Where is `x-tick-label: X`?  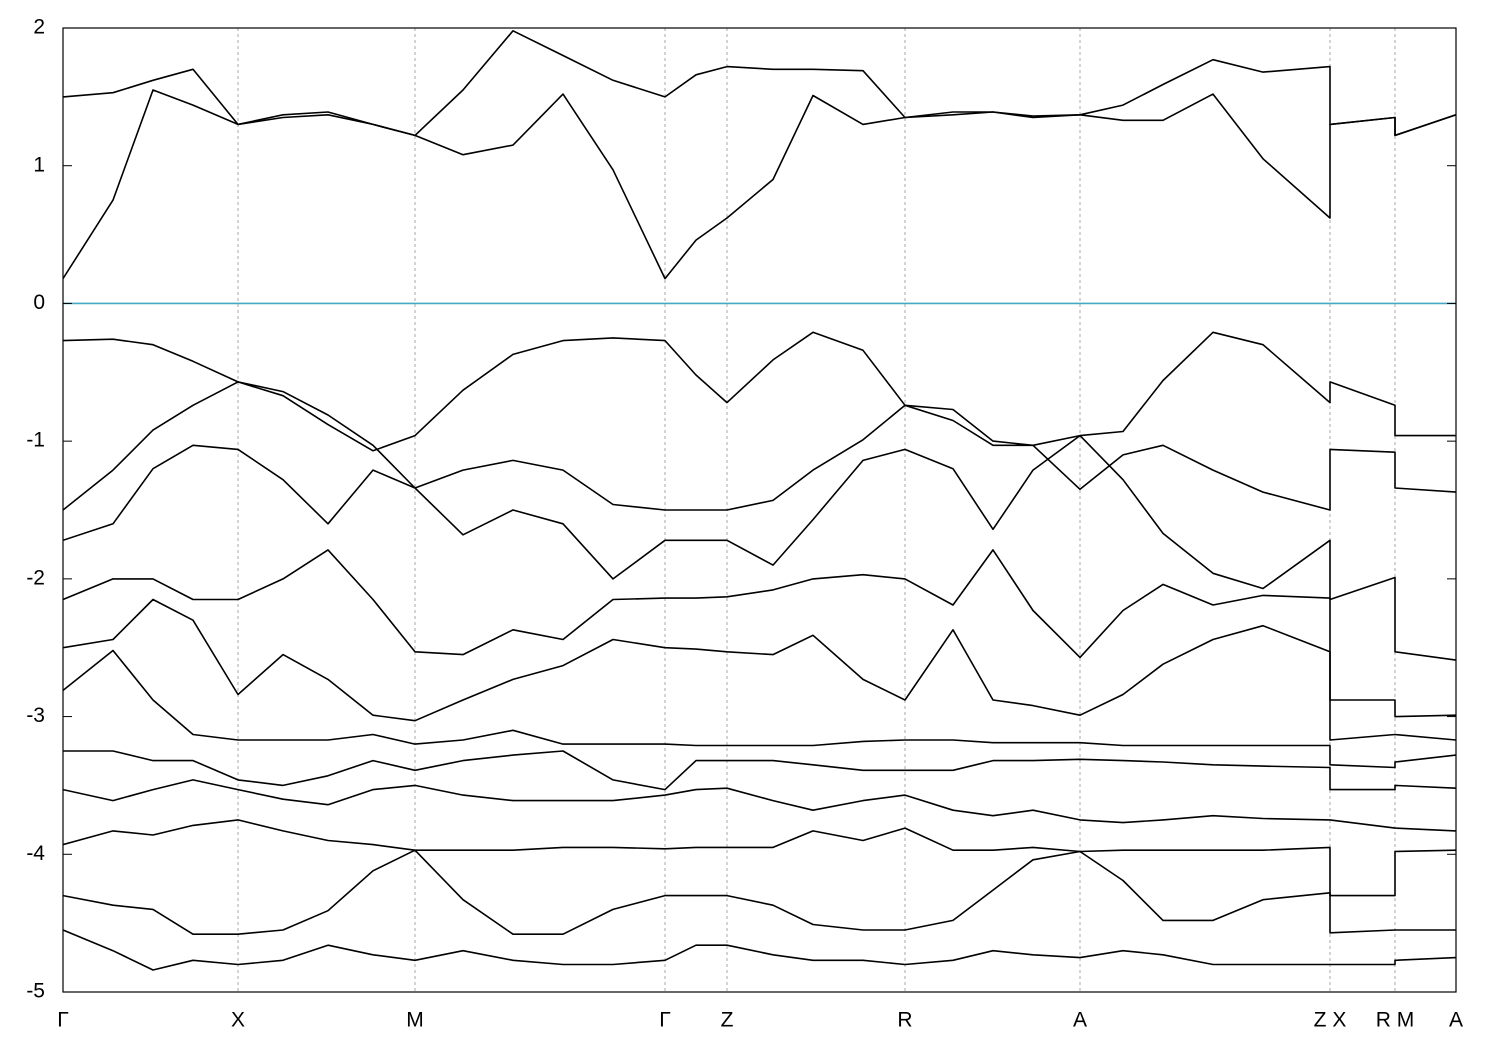 x-tick-label: X is located at coordinates (238, 1020).